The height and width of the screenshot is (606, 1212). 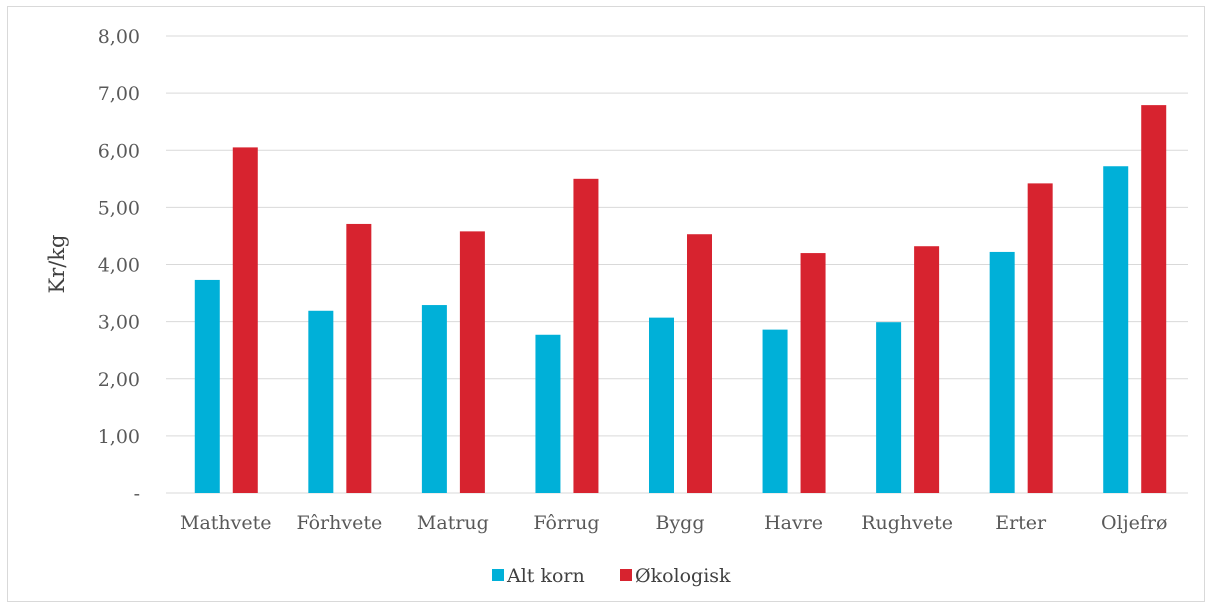 I want to click on x-tick-label: Erter, so click(x=1021, y=523).